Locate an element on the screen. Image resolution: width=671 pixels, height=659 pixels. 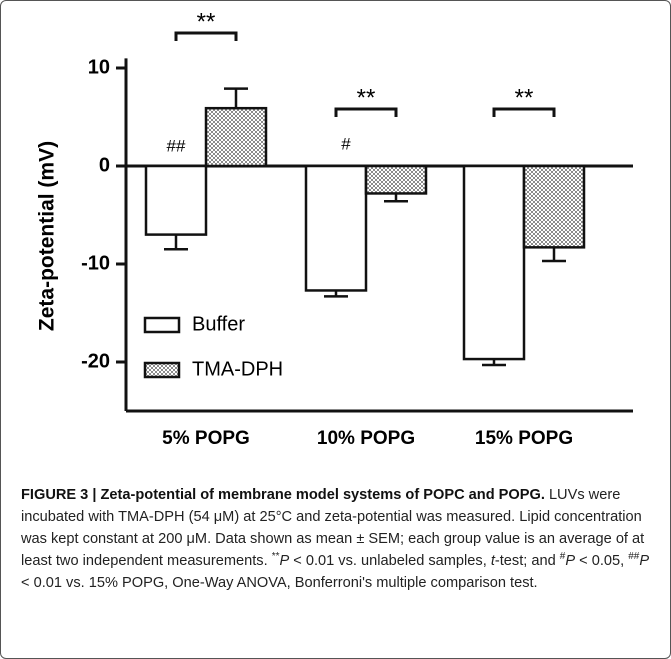
annotation: # is located at coordinates (346, 143).